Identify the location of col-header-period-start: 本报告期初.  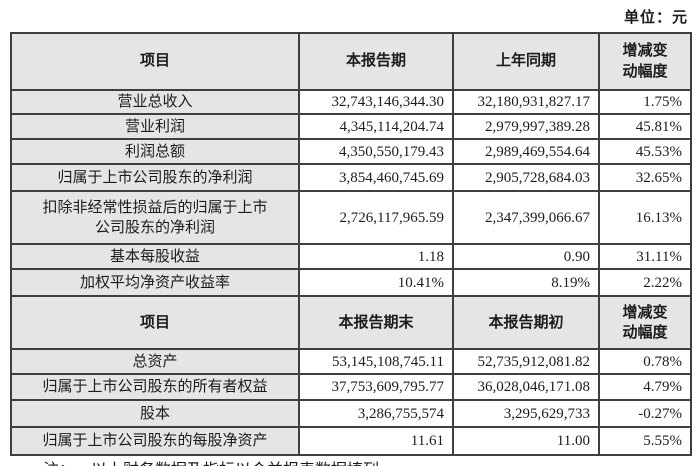
(526, 323).